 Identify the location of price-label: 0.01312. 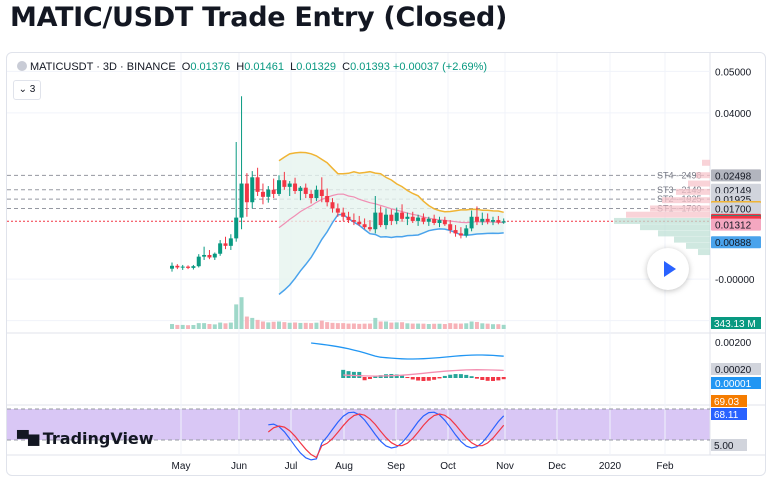
(733, 226).